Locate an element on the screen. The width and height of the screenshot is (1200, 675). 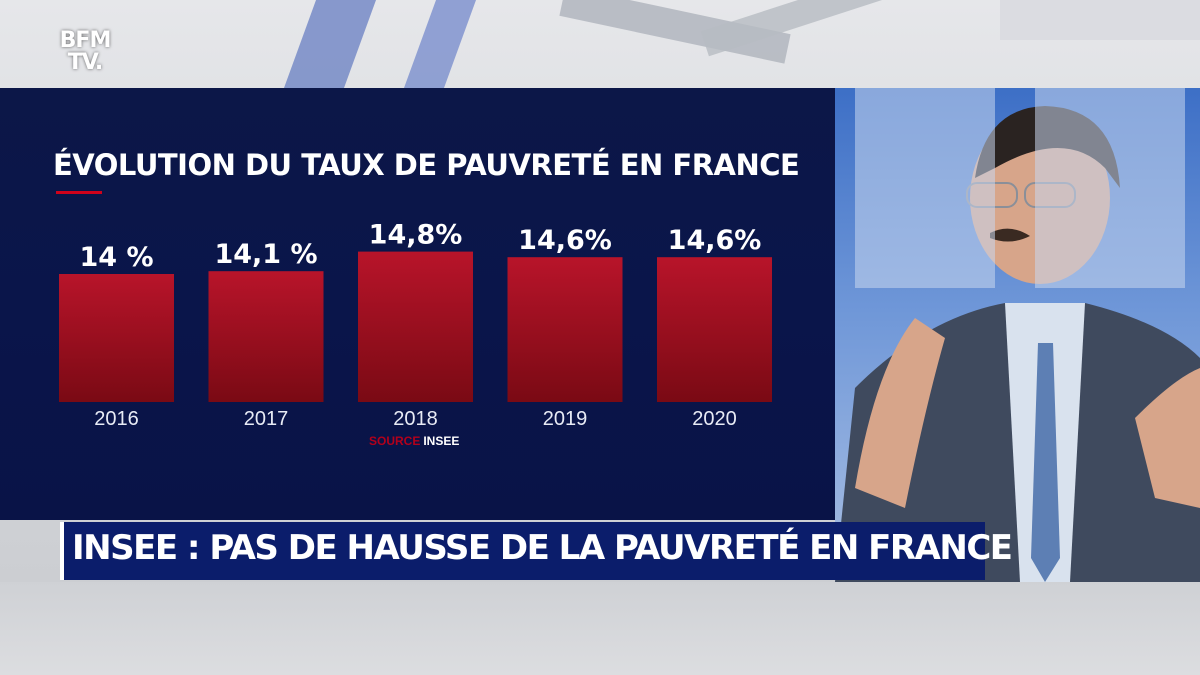
category-label-2019: 2019 is located at coordinates (565, 419).